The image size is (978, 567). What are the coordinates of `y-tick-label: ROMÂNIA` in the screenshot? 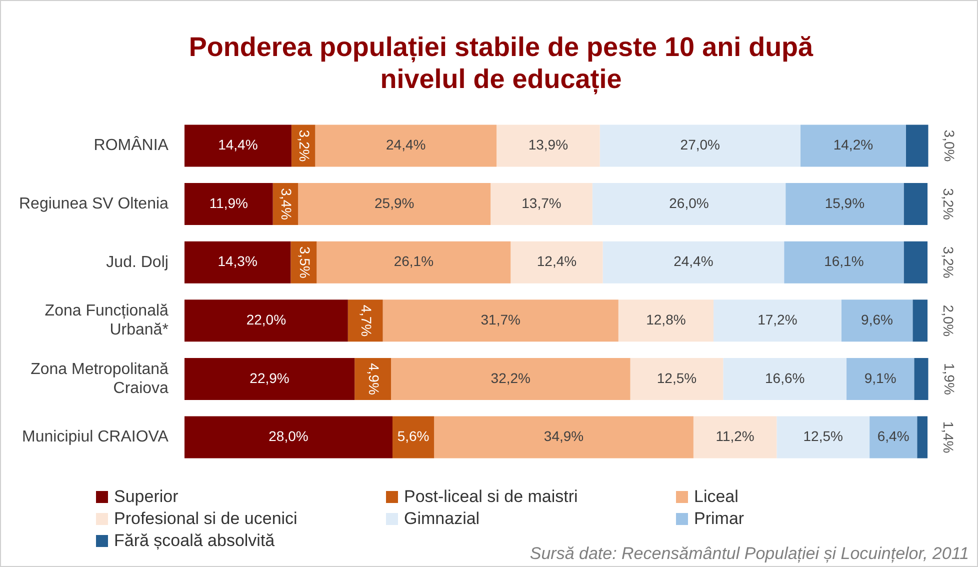 It's located at (131, 145).